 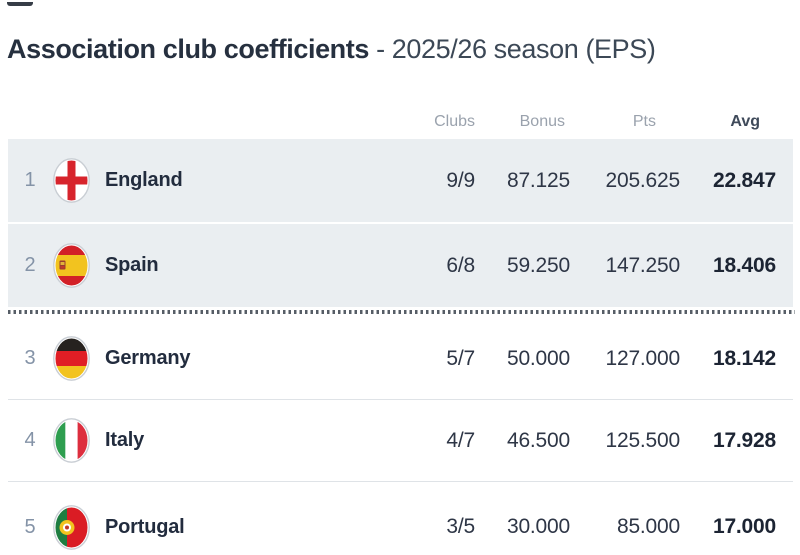 What do you see at coordinates (71, 440) in the screenshot?
I see `italy-flag-icon` at bounding box center [71, 440].